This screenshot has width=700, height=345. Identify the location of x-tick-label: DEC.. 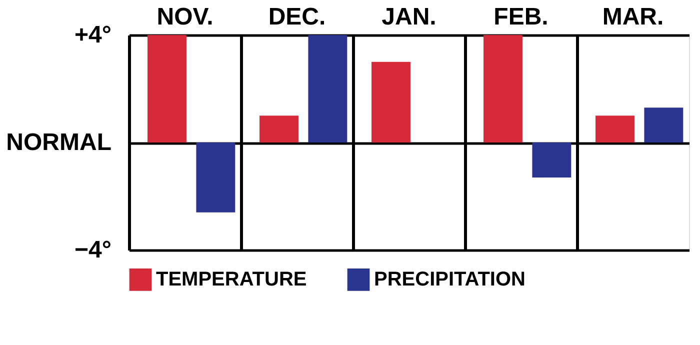
(297, 17).